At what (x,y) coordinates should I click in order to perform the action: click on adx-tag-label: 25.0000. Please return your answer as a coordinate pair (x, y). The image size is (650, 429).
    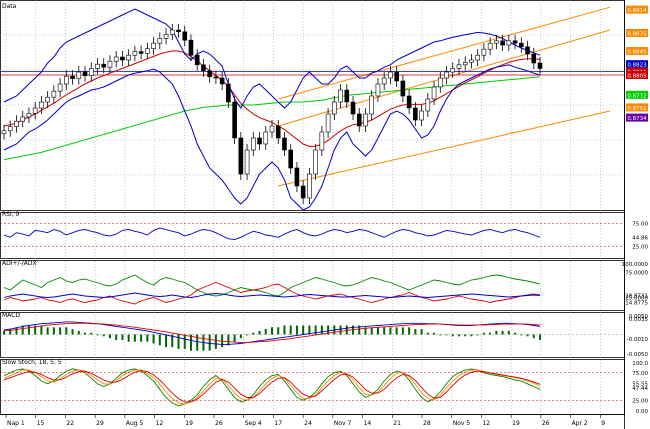
    Looking at the image, I should click on (636, 299).